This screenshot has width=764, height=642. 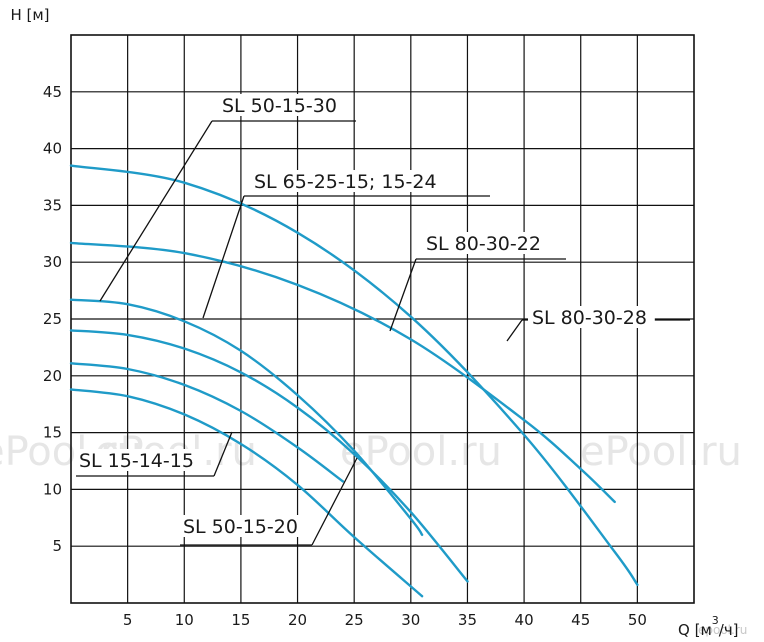 I want to click on curve-label: SL 50-15-30, so click(x=279, y=106).